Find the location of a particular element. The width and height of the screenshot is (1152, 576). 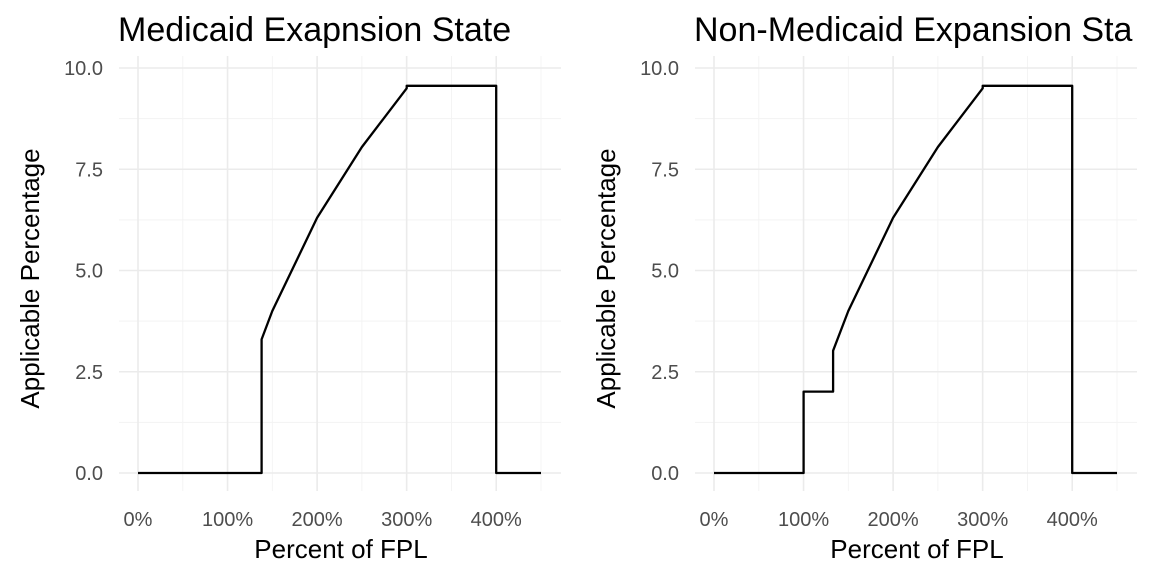

chart-title: Non-Medicaid Expansion Sta is located at coordinates (913, 30).